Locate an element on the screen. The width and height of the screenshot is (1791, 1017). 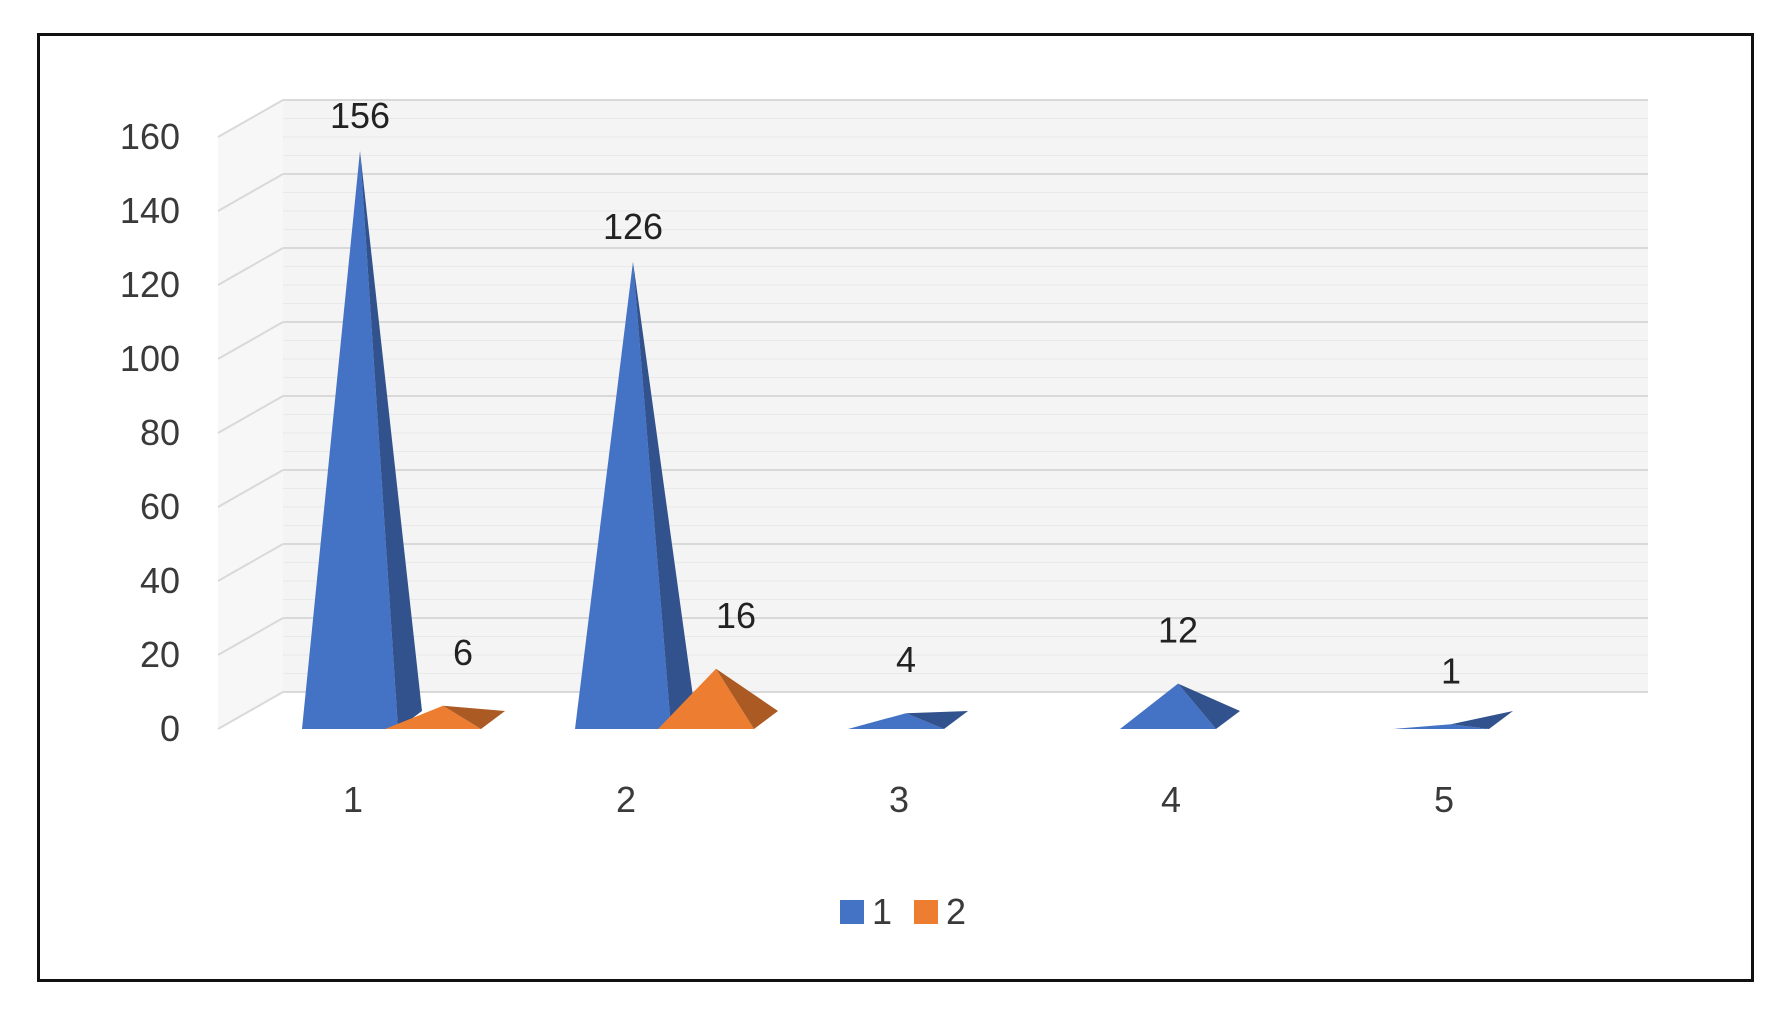
y-tick-label: 60 is located at coordinates (160, 506).